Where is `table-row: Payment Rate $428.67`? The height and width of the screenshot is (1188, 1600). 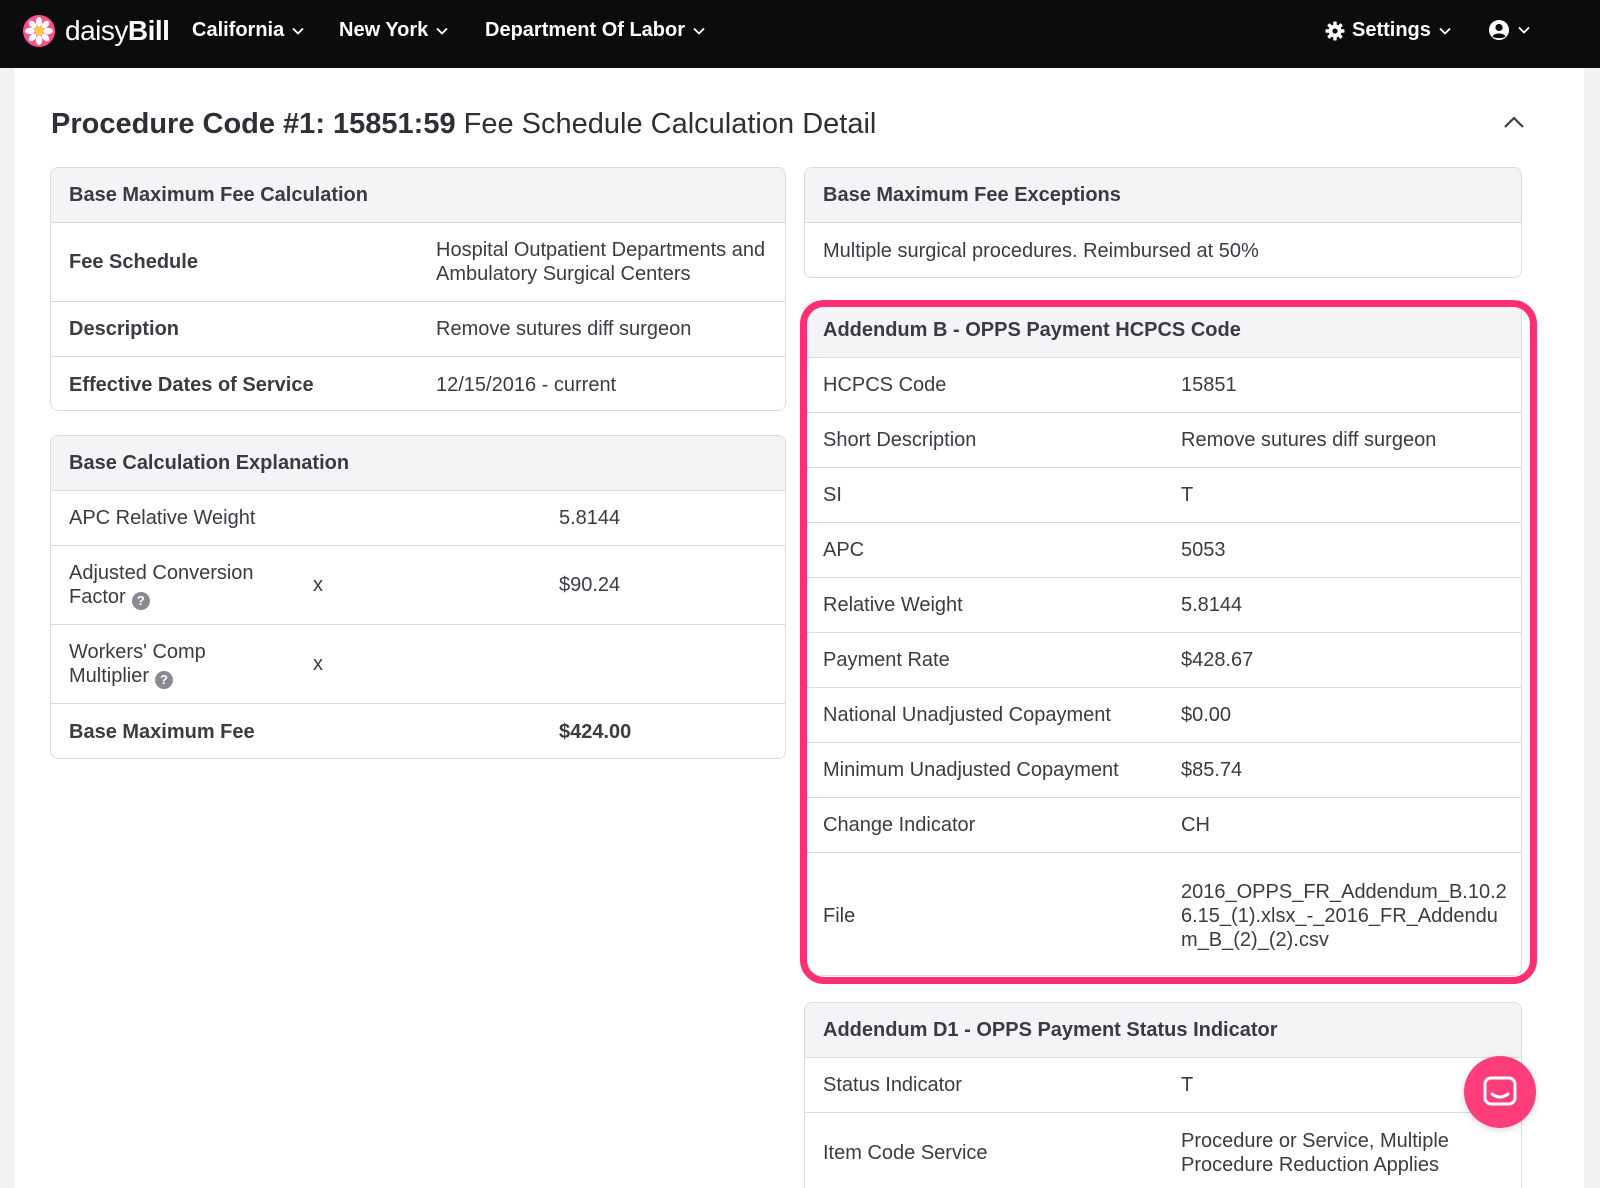
table-row: Payment Rate $428.67 is located at coordinates (1163, 660).